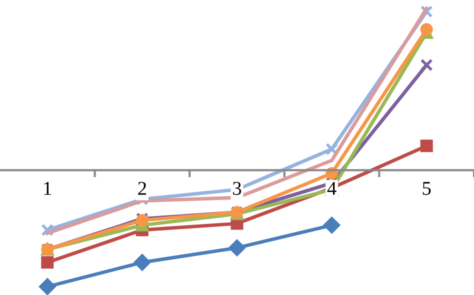 This screenshot has height=295, width=474. What do you see at coordinates (331, 188) in the screenshot?
I see `x-tick-label: 4` at bounding box center [331, 188].